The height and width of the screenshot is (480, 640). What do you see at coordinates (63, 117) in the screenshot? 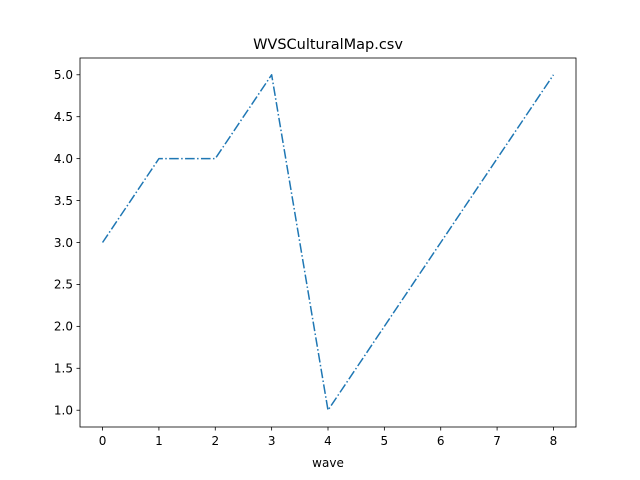
I see `y-tick-label: 4.5` at bounding box center [63, 117].